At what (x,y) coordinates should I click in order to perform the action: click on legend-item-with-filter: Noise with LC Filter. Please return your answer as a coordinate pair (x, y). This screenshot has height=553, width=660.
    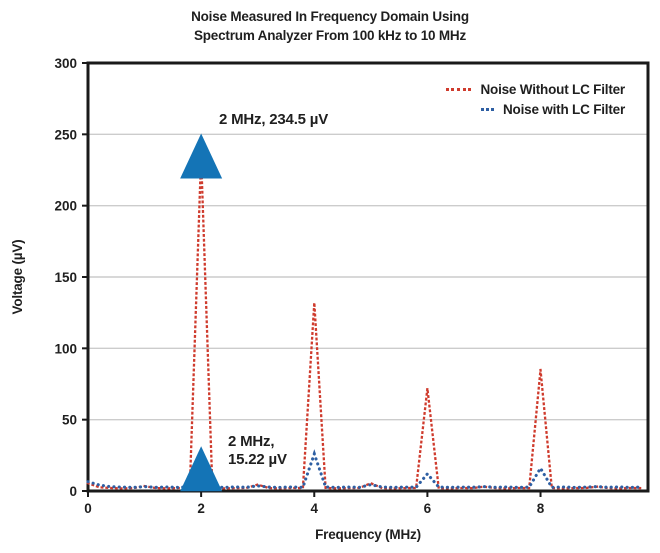
    Looking at the image, I should click on (535, 109).